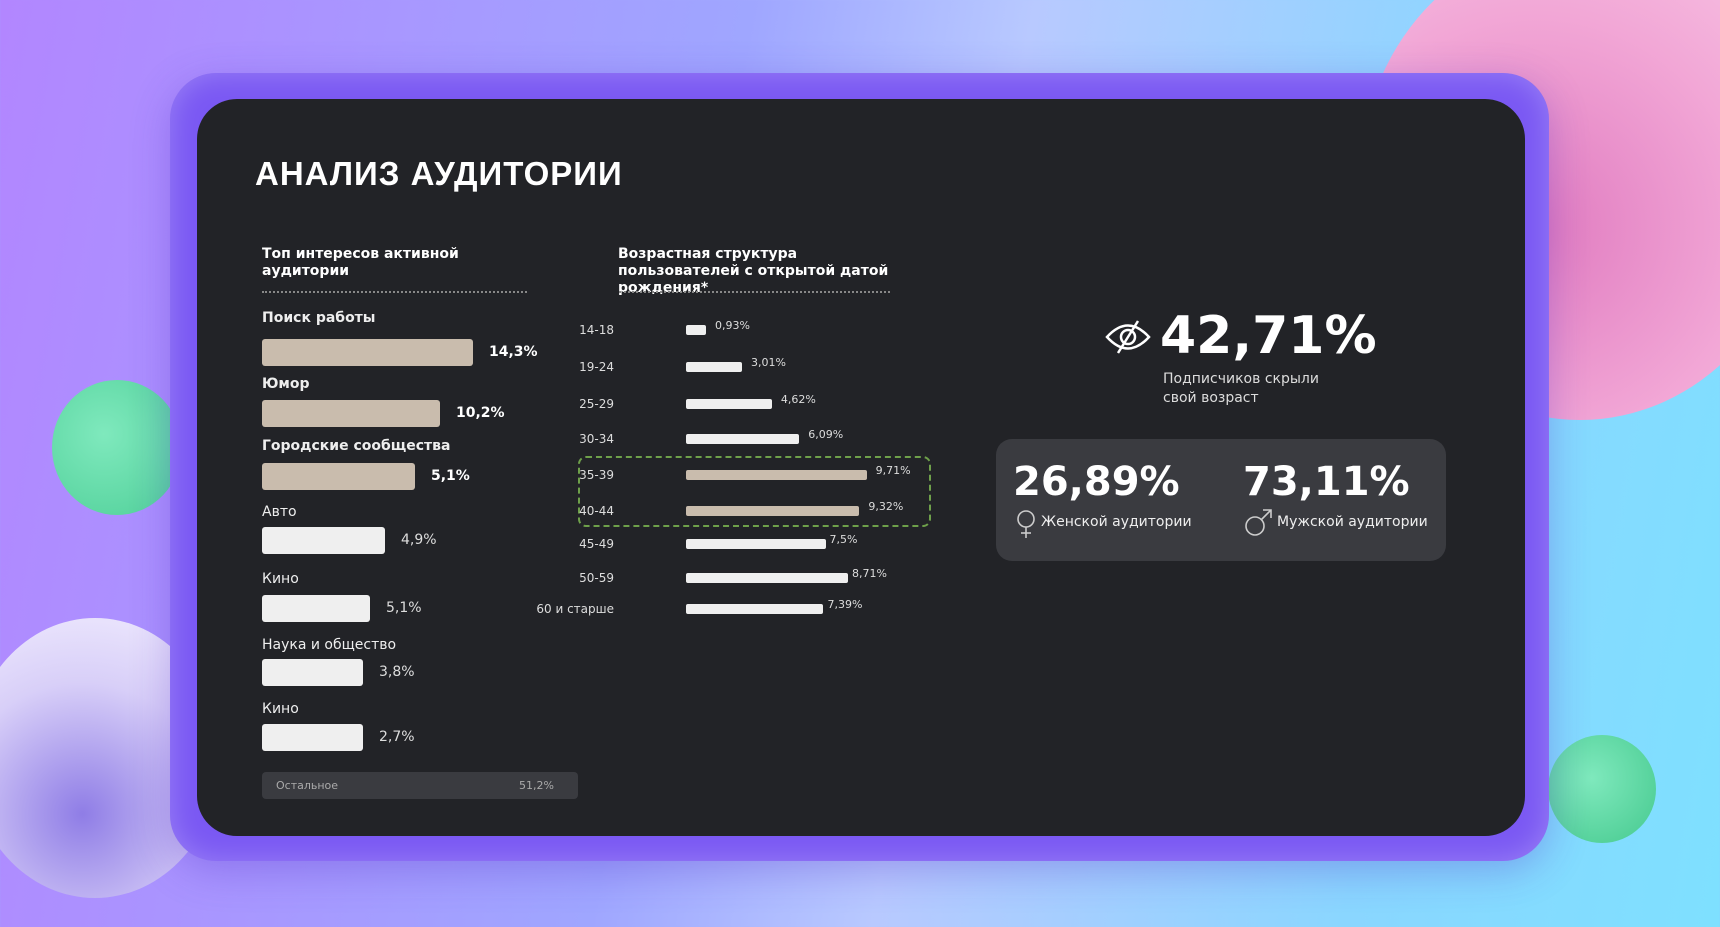  What do you see at coordinates (596, 330) in the screenshot?
I see `age-tick-label: 14-18` at bounding box center [596, 330].